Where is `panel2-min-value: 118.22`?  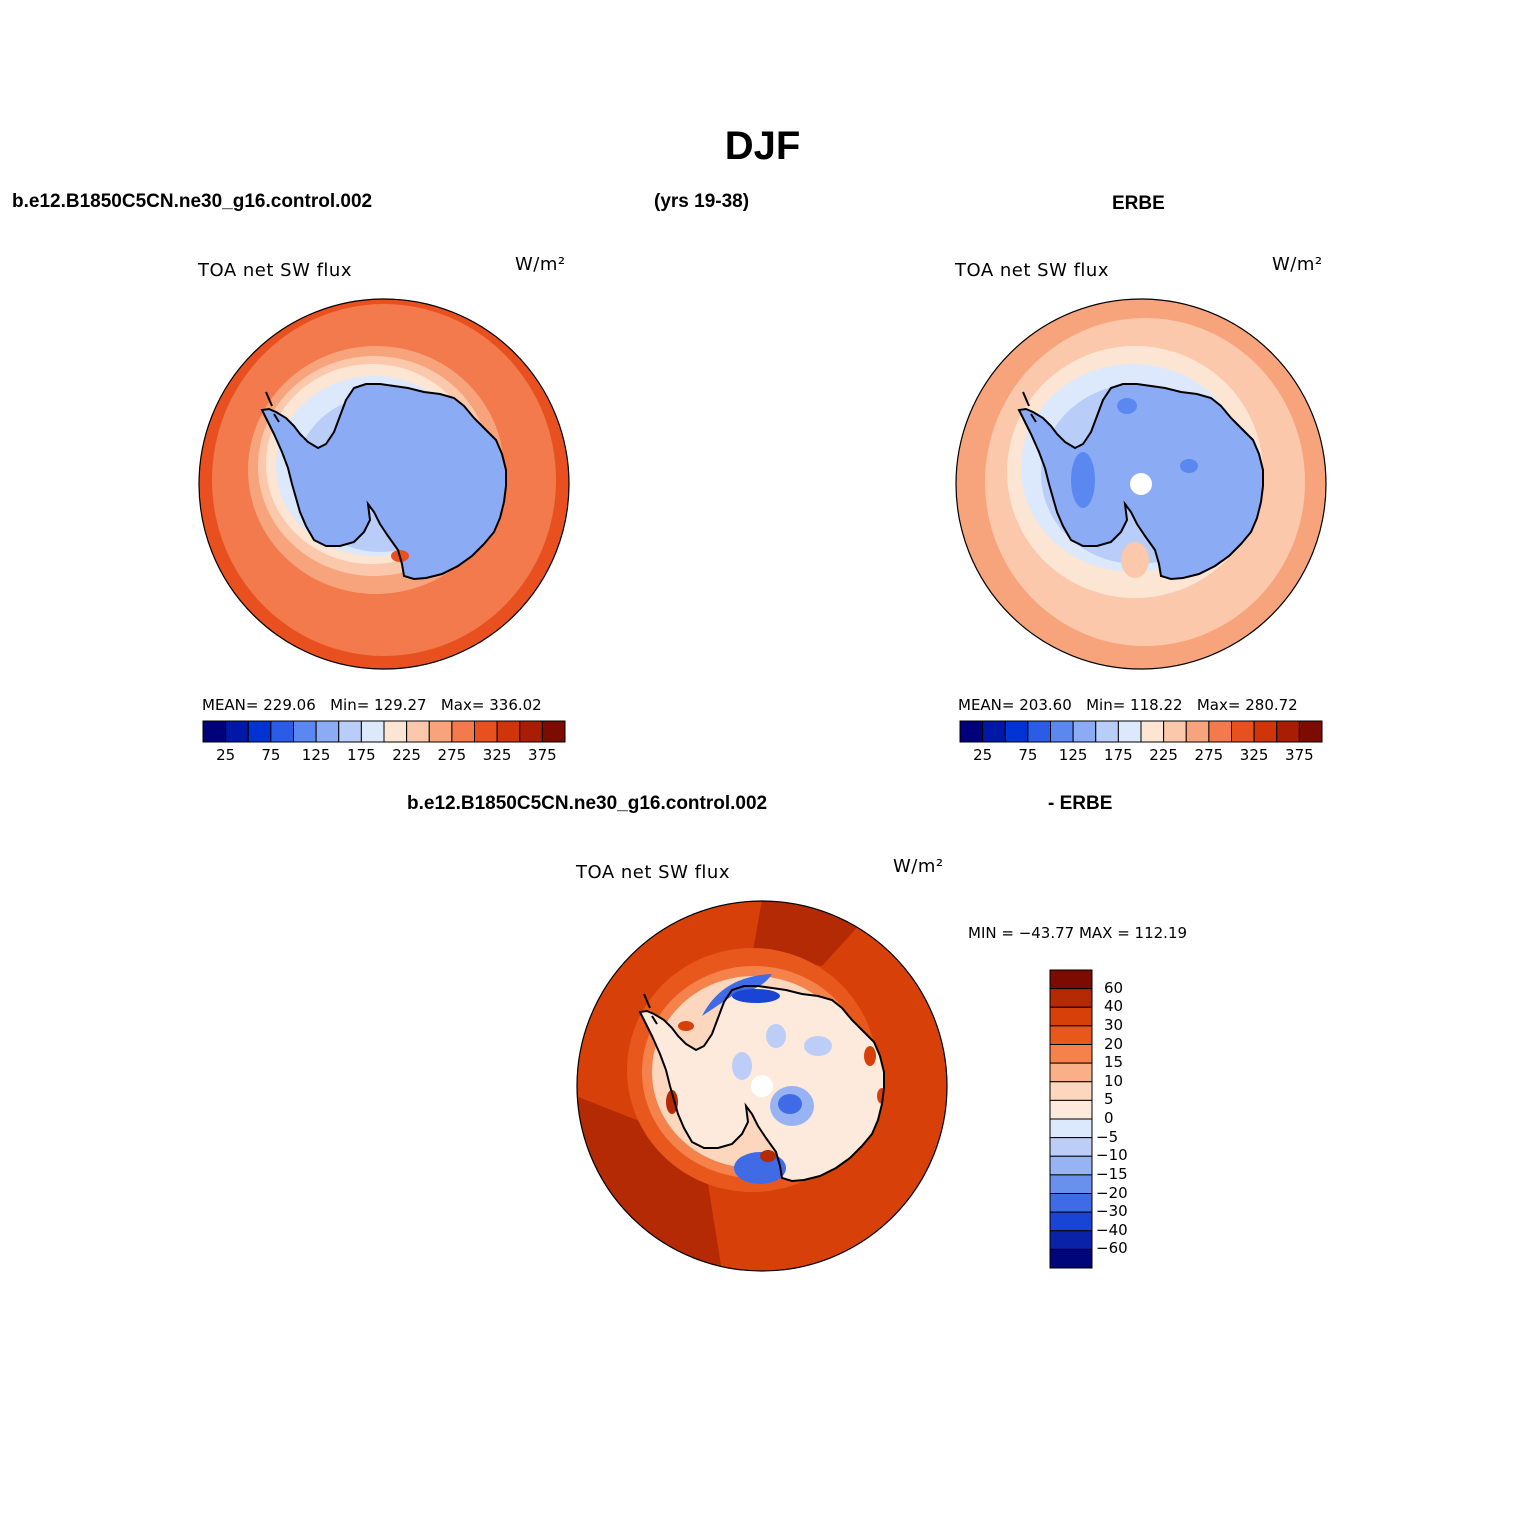 panel2-min-value: 118.22 is located at coordinates (1156, 705).